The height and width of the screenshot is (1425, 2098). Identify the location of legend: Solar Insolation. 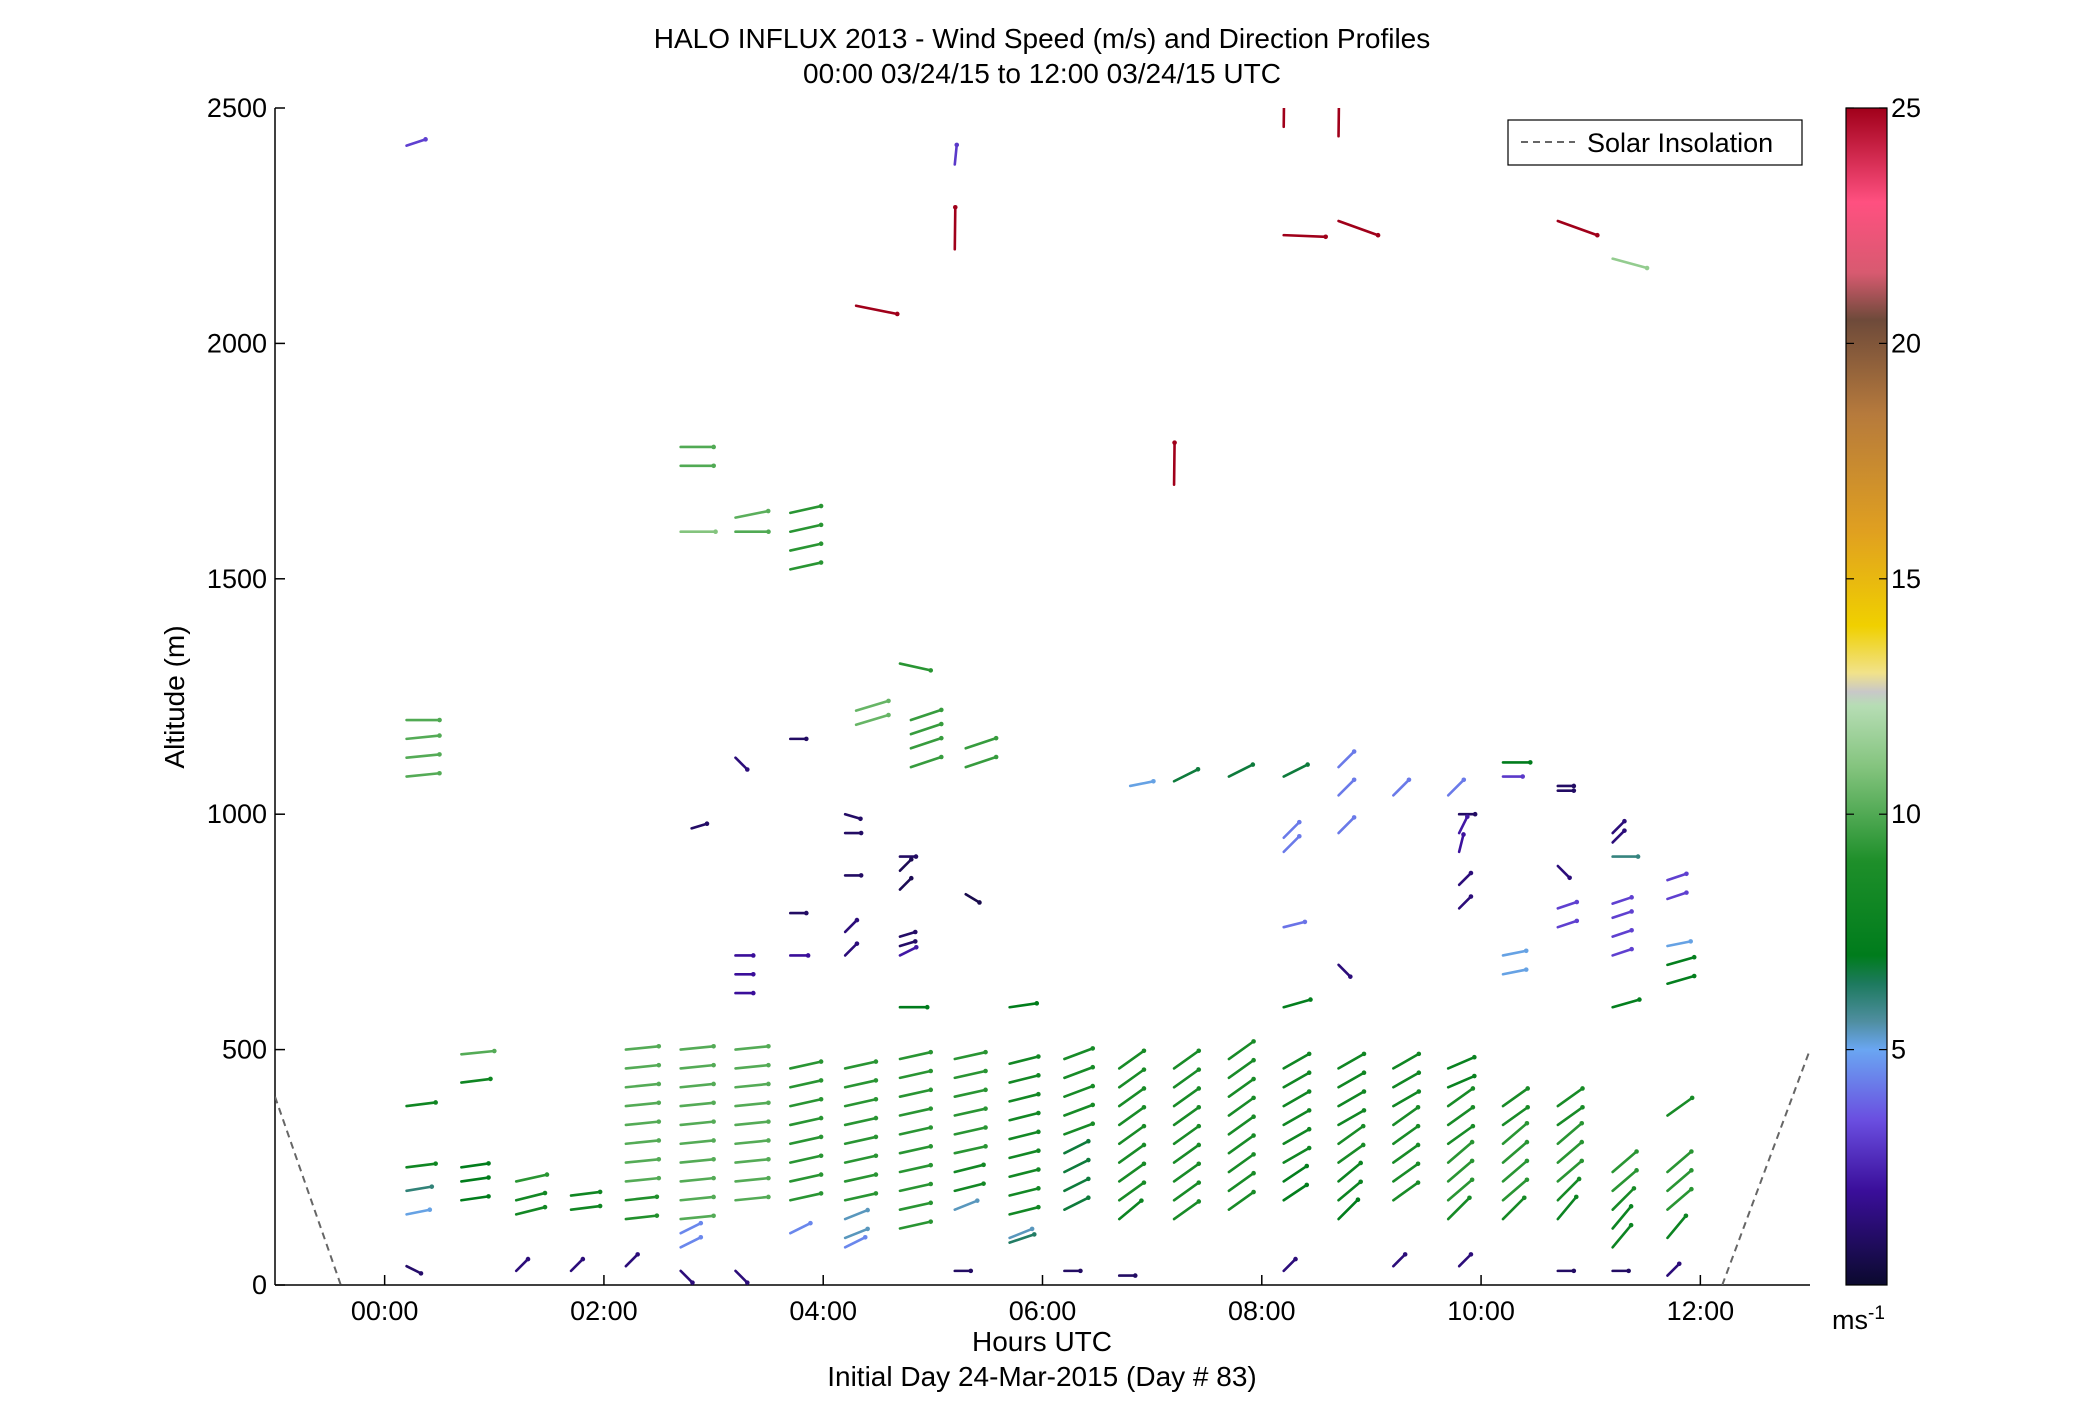
(1655, 142).